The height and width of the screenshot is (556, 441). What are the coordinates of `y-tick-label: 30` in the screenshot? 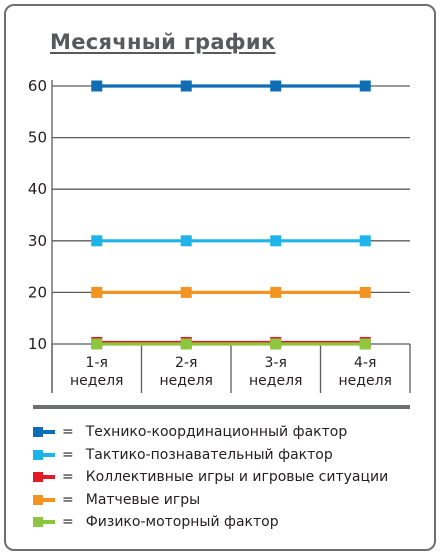 It's located at (37, 241).